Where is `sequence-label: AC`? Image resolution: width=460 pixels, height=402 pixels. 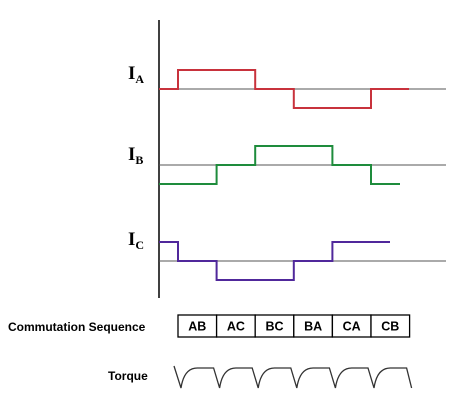
sequence-label: AC is located at coordinates (236, 327).